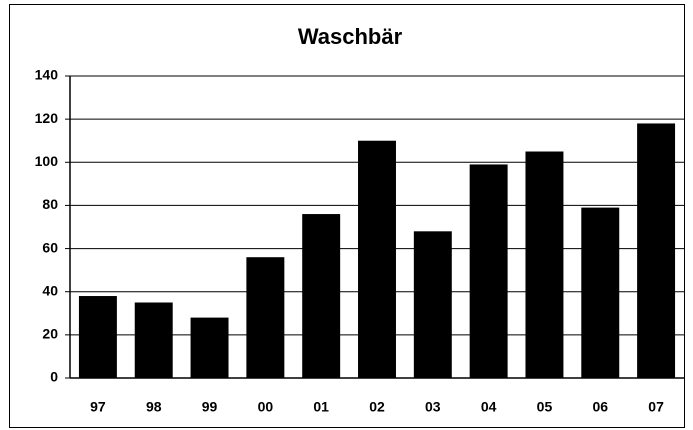  I want to click on y-tick-label: 120, so click(47, 118).